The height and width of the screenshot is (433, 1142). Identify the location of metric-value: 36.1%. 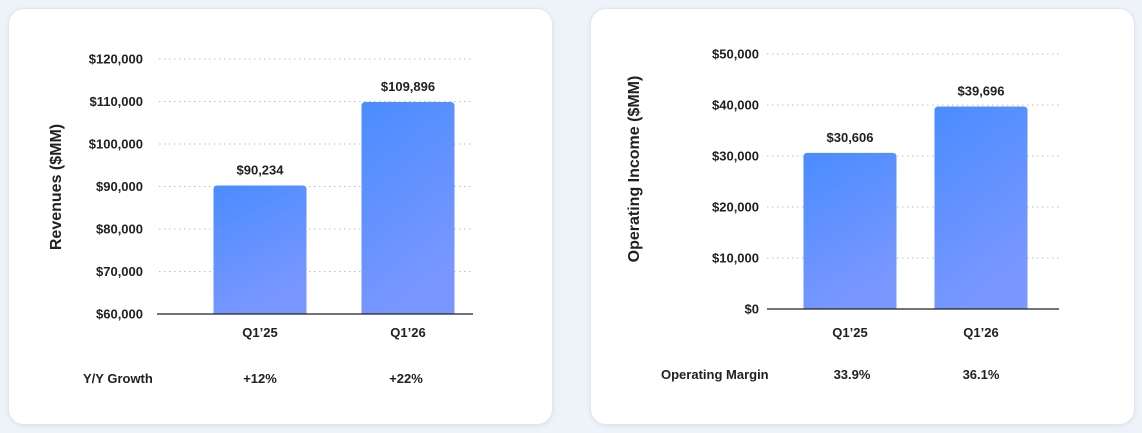
(981, 374).